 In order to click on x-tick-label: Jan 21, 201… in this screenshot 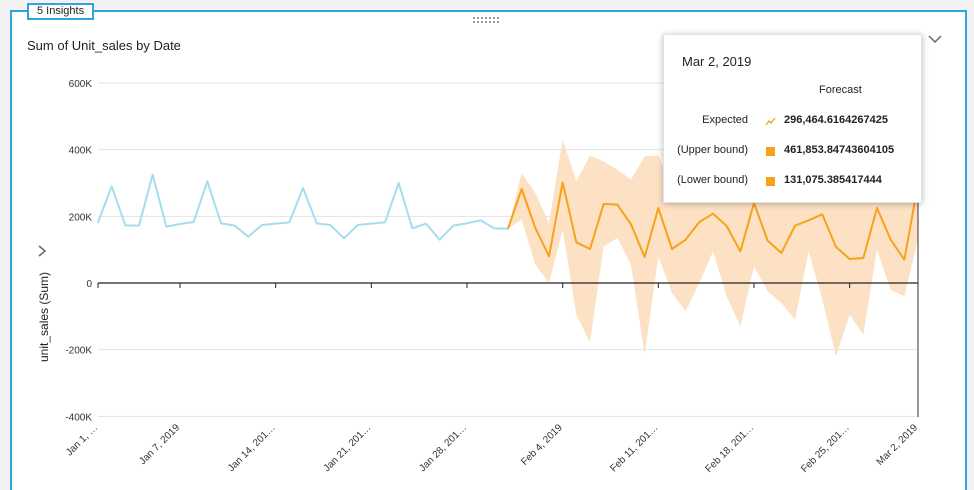, I will do `click(348, 448)`.